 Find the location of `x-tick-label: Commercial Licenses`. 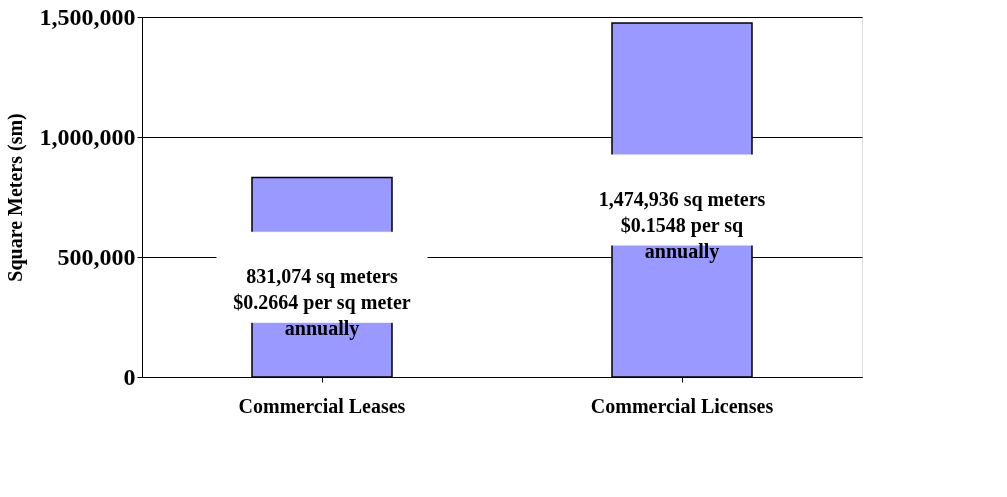

x-tick-label: Commercial Licenses is located at coordinates (682, 405).